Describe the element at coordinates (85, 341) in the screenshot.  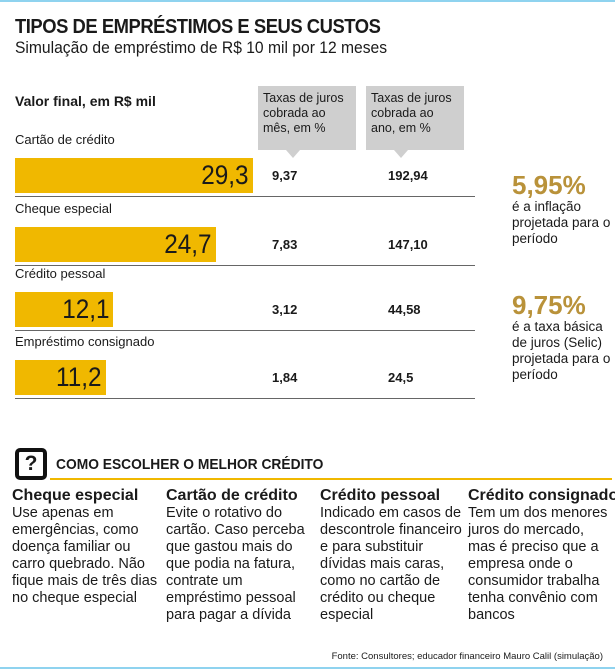
I see `category-label: Empréstimo consignado` at that location.